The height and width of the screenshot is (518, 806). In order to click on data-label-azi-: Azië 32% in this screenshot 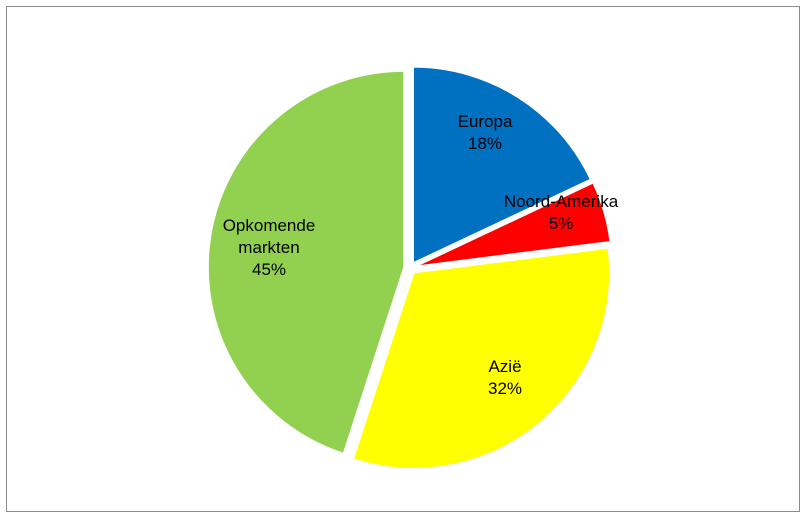, I will do `click(505, 377)`.